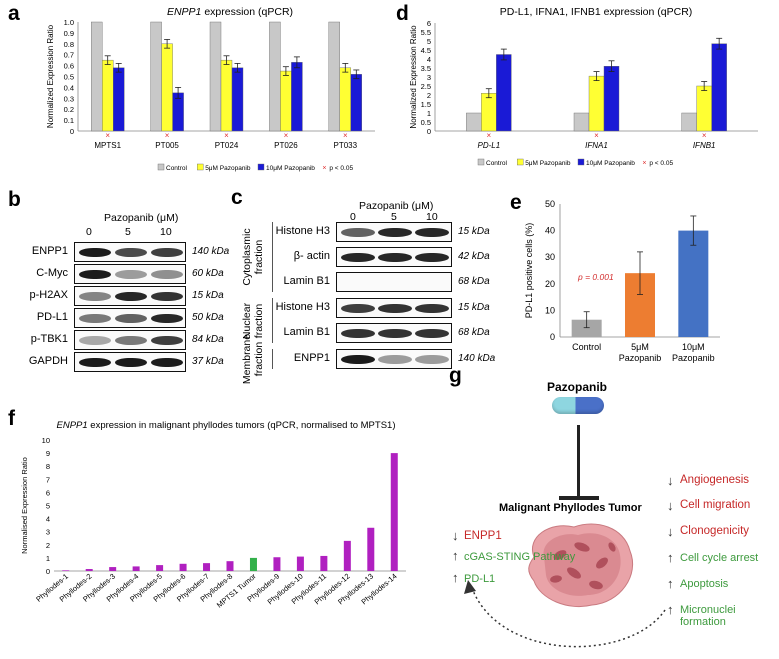 This screenshot has height=659, width=779. I want to click on feedback-dotted-arrow, so click(565, 614).